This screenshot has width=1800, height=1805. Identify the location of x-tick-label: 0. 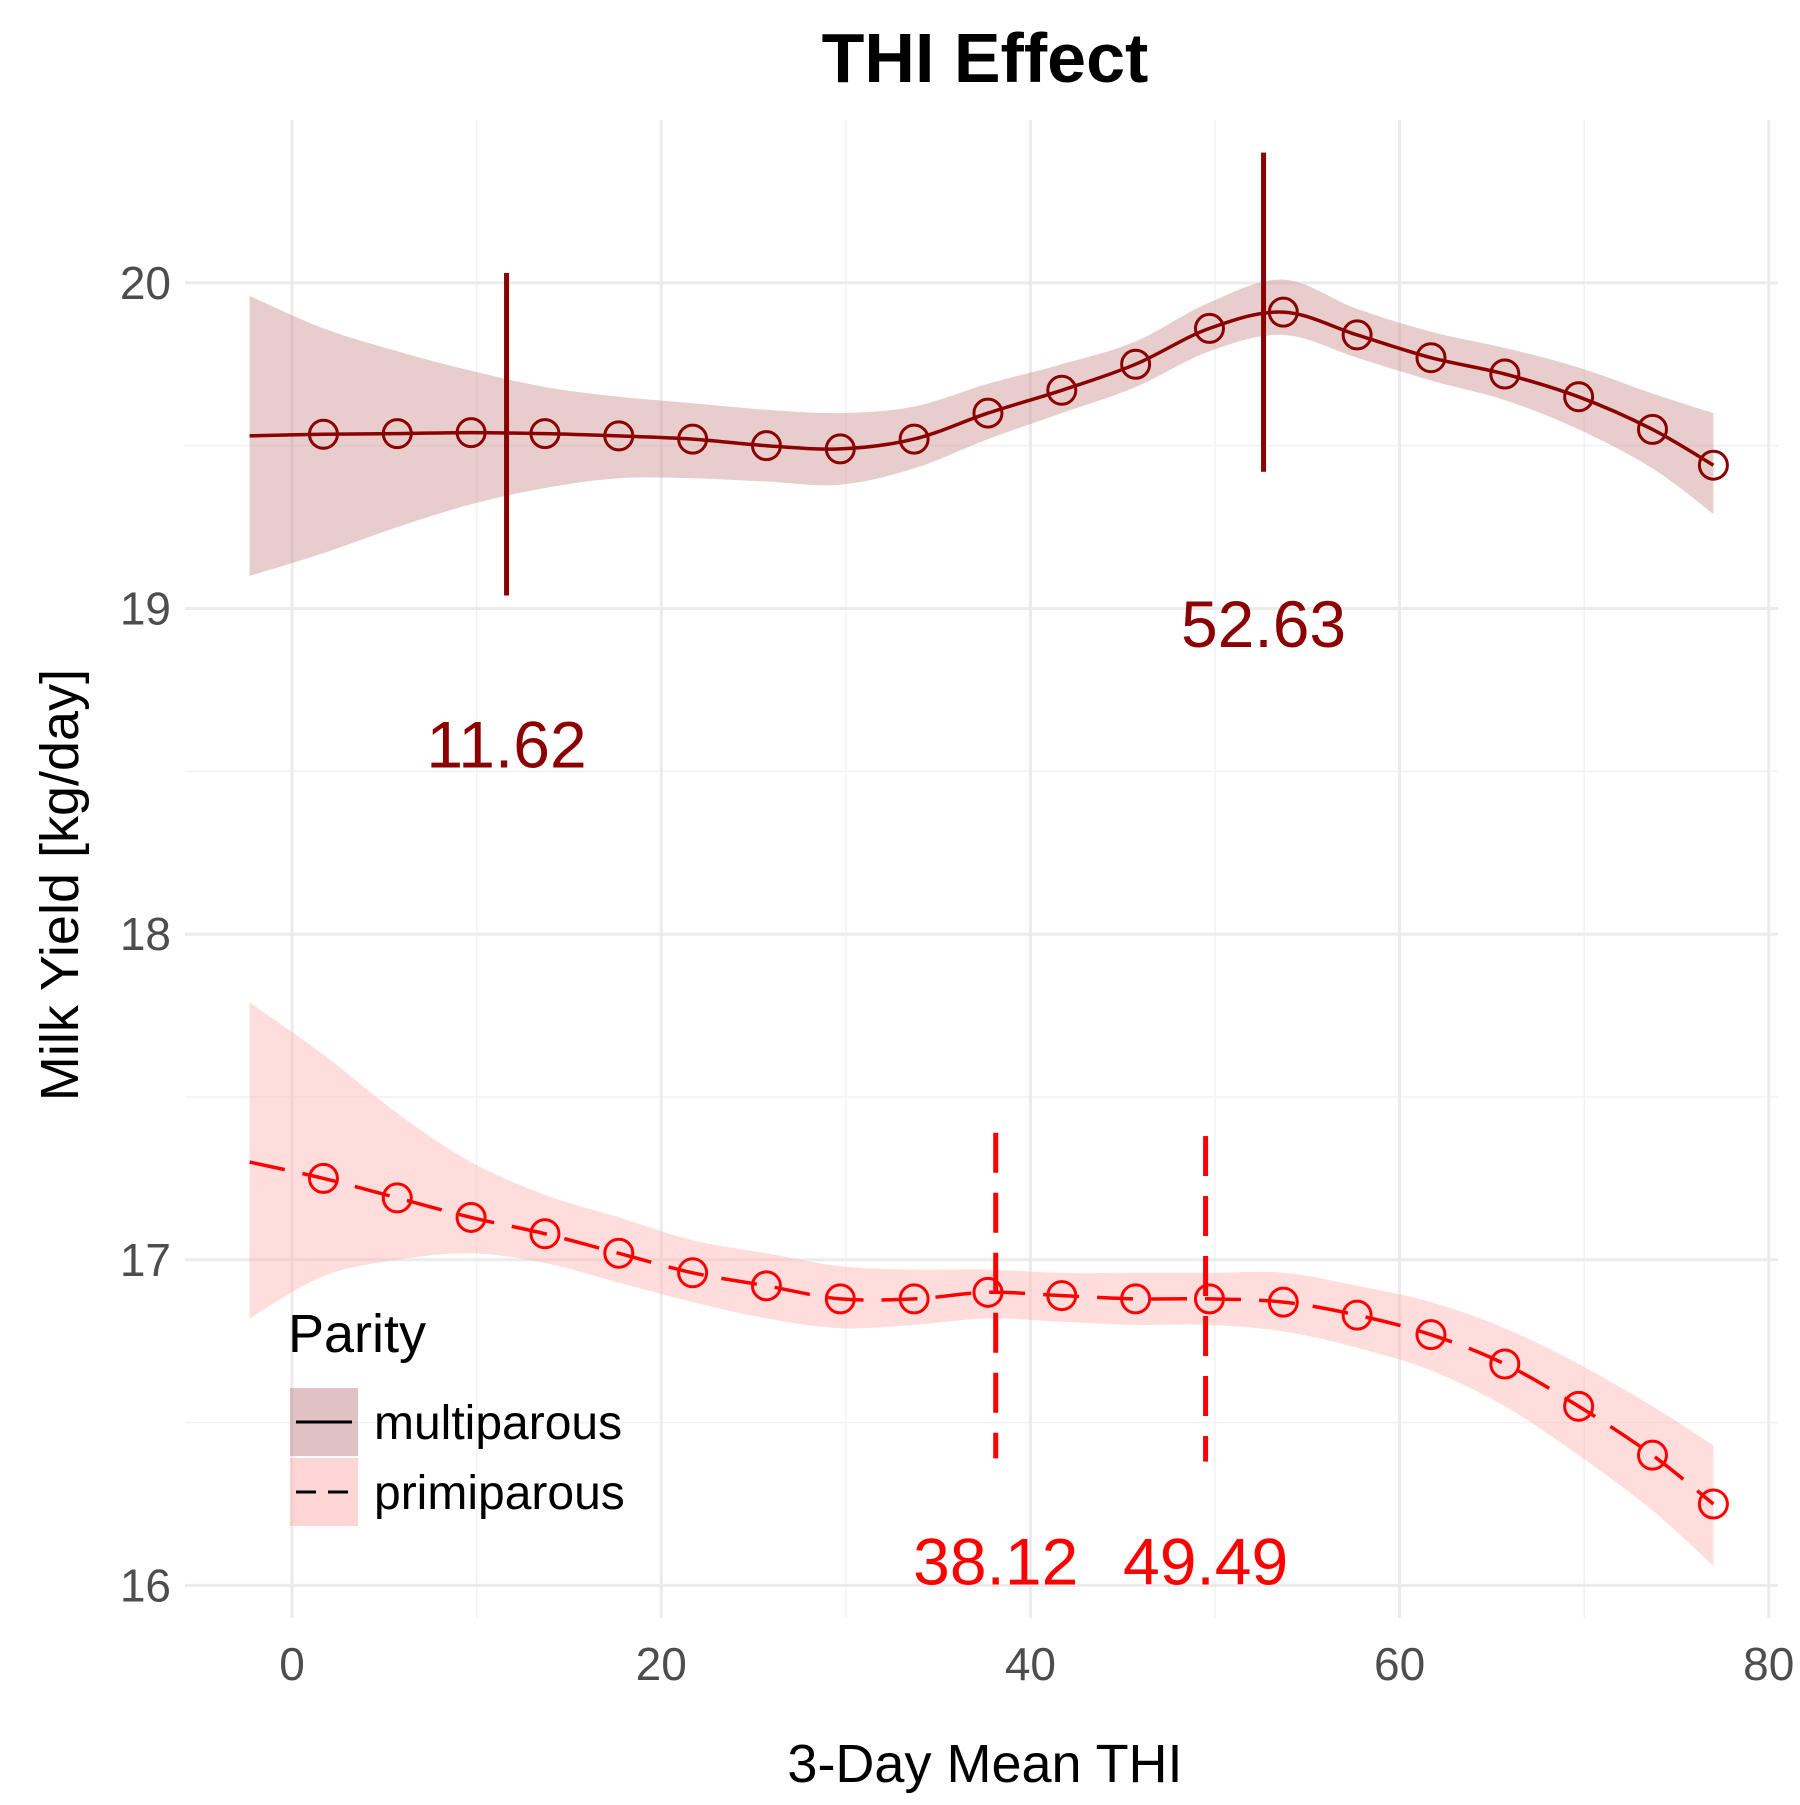
(292, 1664).